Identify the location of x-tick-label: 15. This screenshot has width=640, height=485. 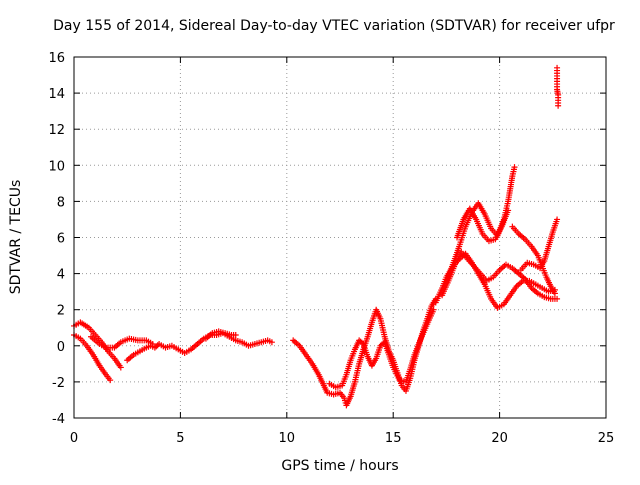
(393, 438).